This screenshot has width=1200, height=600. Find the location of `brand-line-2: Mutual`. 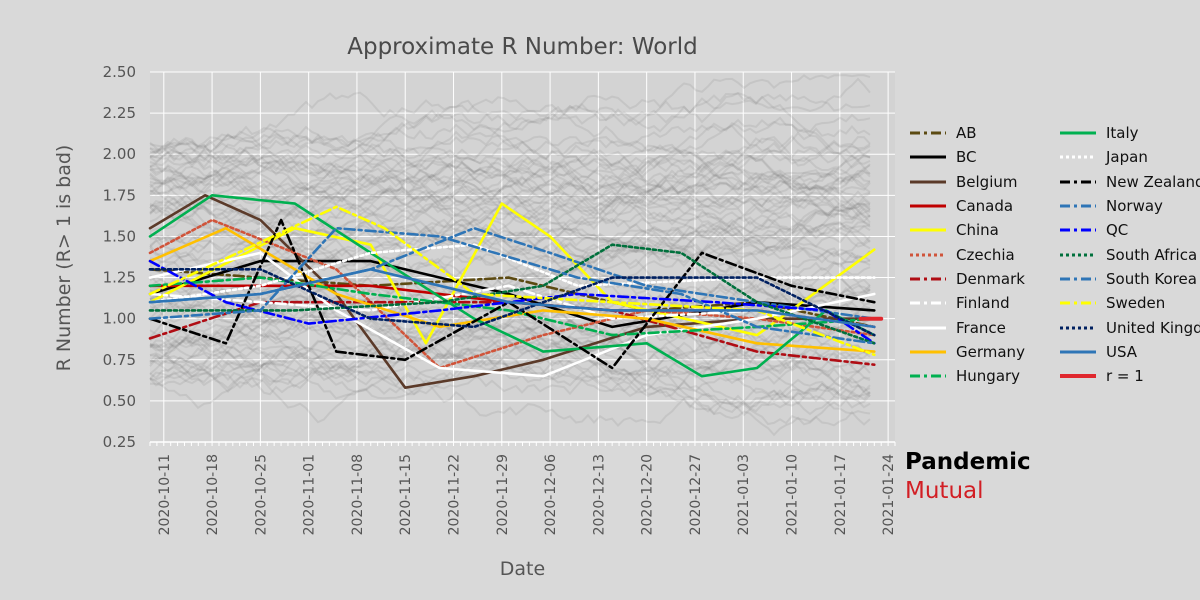

brand-line-2: Mutual is located at coordinates (944, 491).